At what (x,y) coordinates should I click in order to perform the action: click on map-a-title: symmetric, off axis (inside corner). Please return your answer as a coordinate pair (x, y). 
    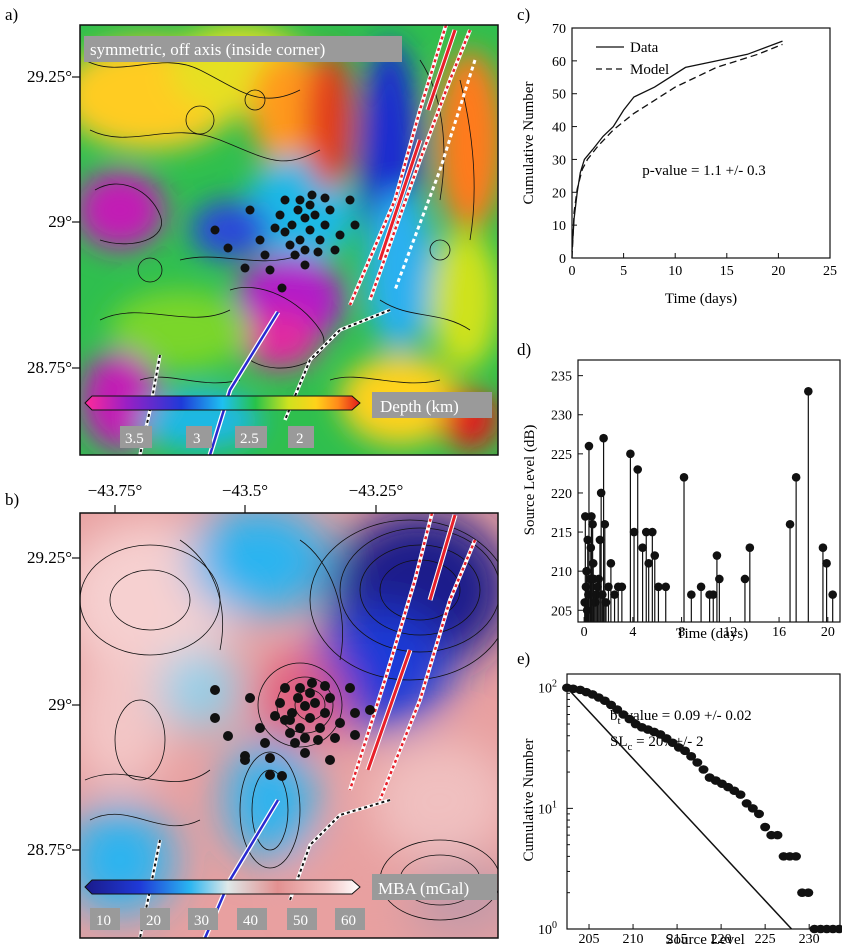
    Looking at the image, I should click on (207, 49).